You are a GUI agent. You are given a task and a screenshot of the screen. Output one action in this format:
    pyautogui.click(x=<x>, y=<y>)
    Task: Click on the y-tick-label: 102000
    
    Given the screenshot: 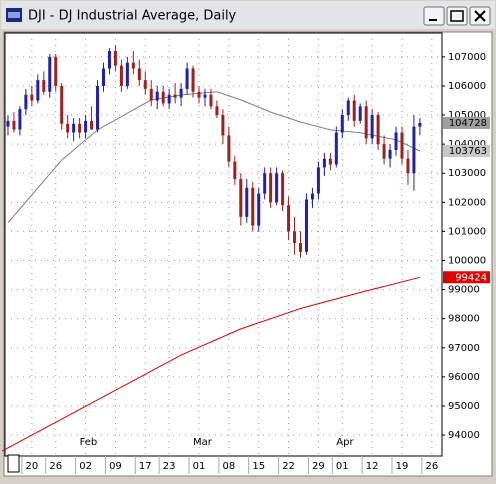 What is the action you would take?
    pyautogui.click(x=467, y=202)
    